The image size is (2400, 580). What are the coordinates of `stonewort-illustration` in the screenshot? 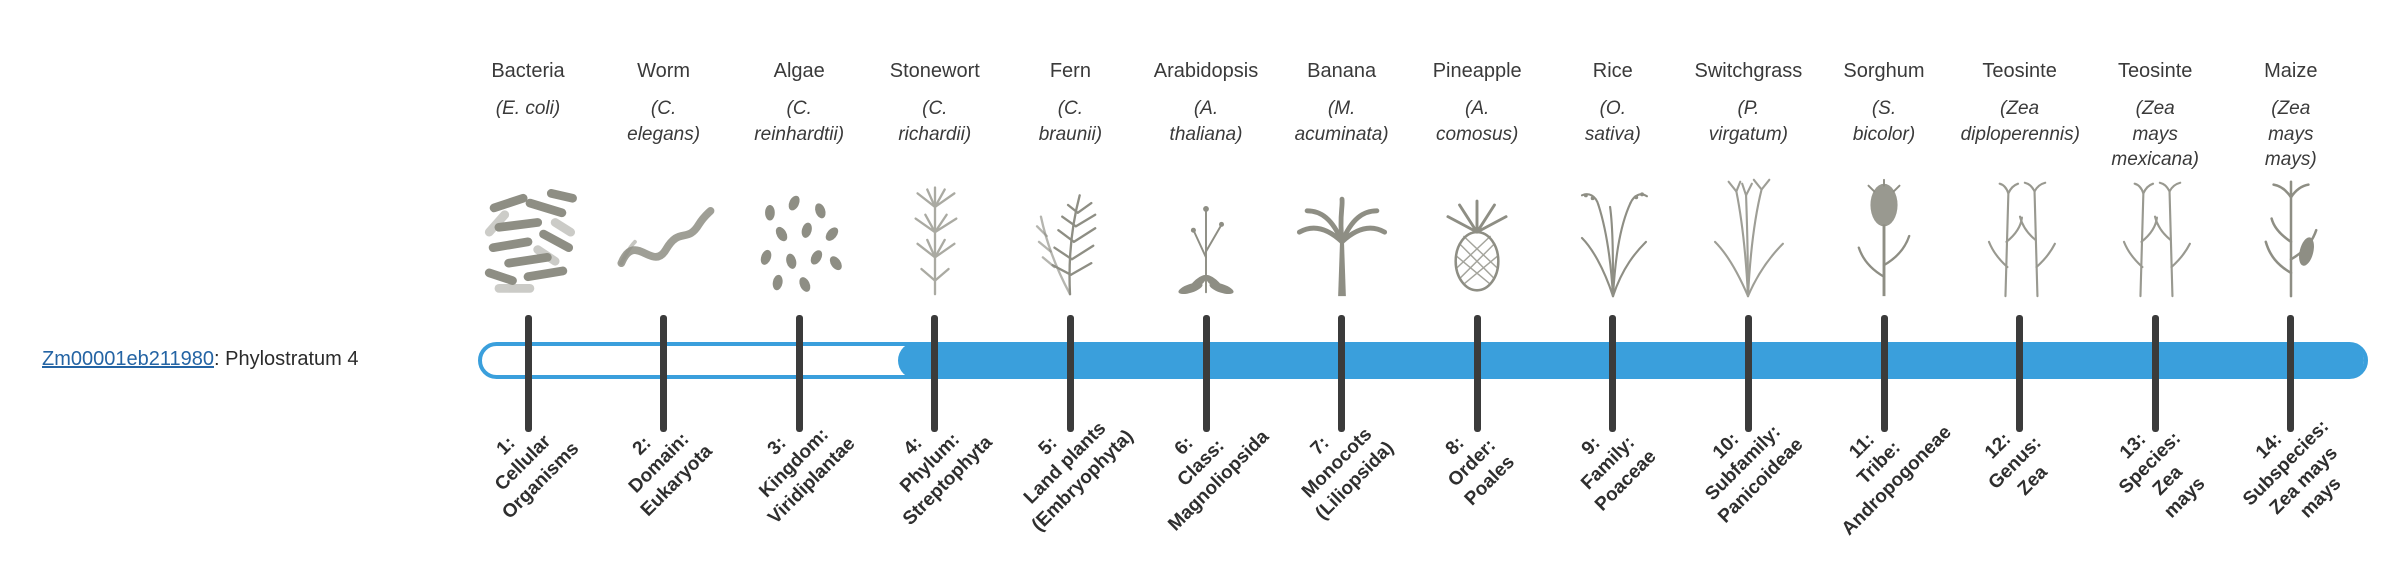 It's located at (935, 236).